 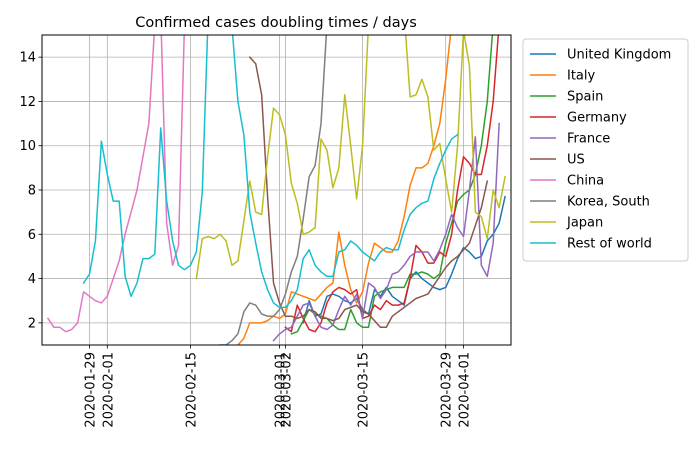 What do you see at coordinates (27, 58) in the screenshot?
I see `y-tick-label: 14` at bounding box center [27, 58].